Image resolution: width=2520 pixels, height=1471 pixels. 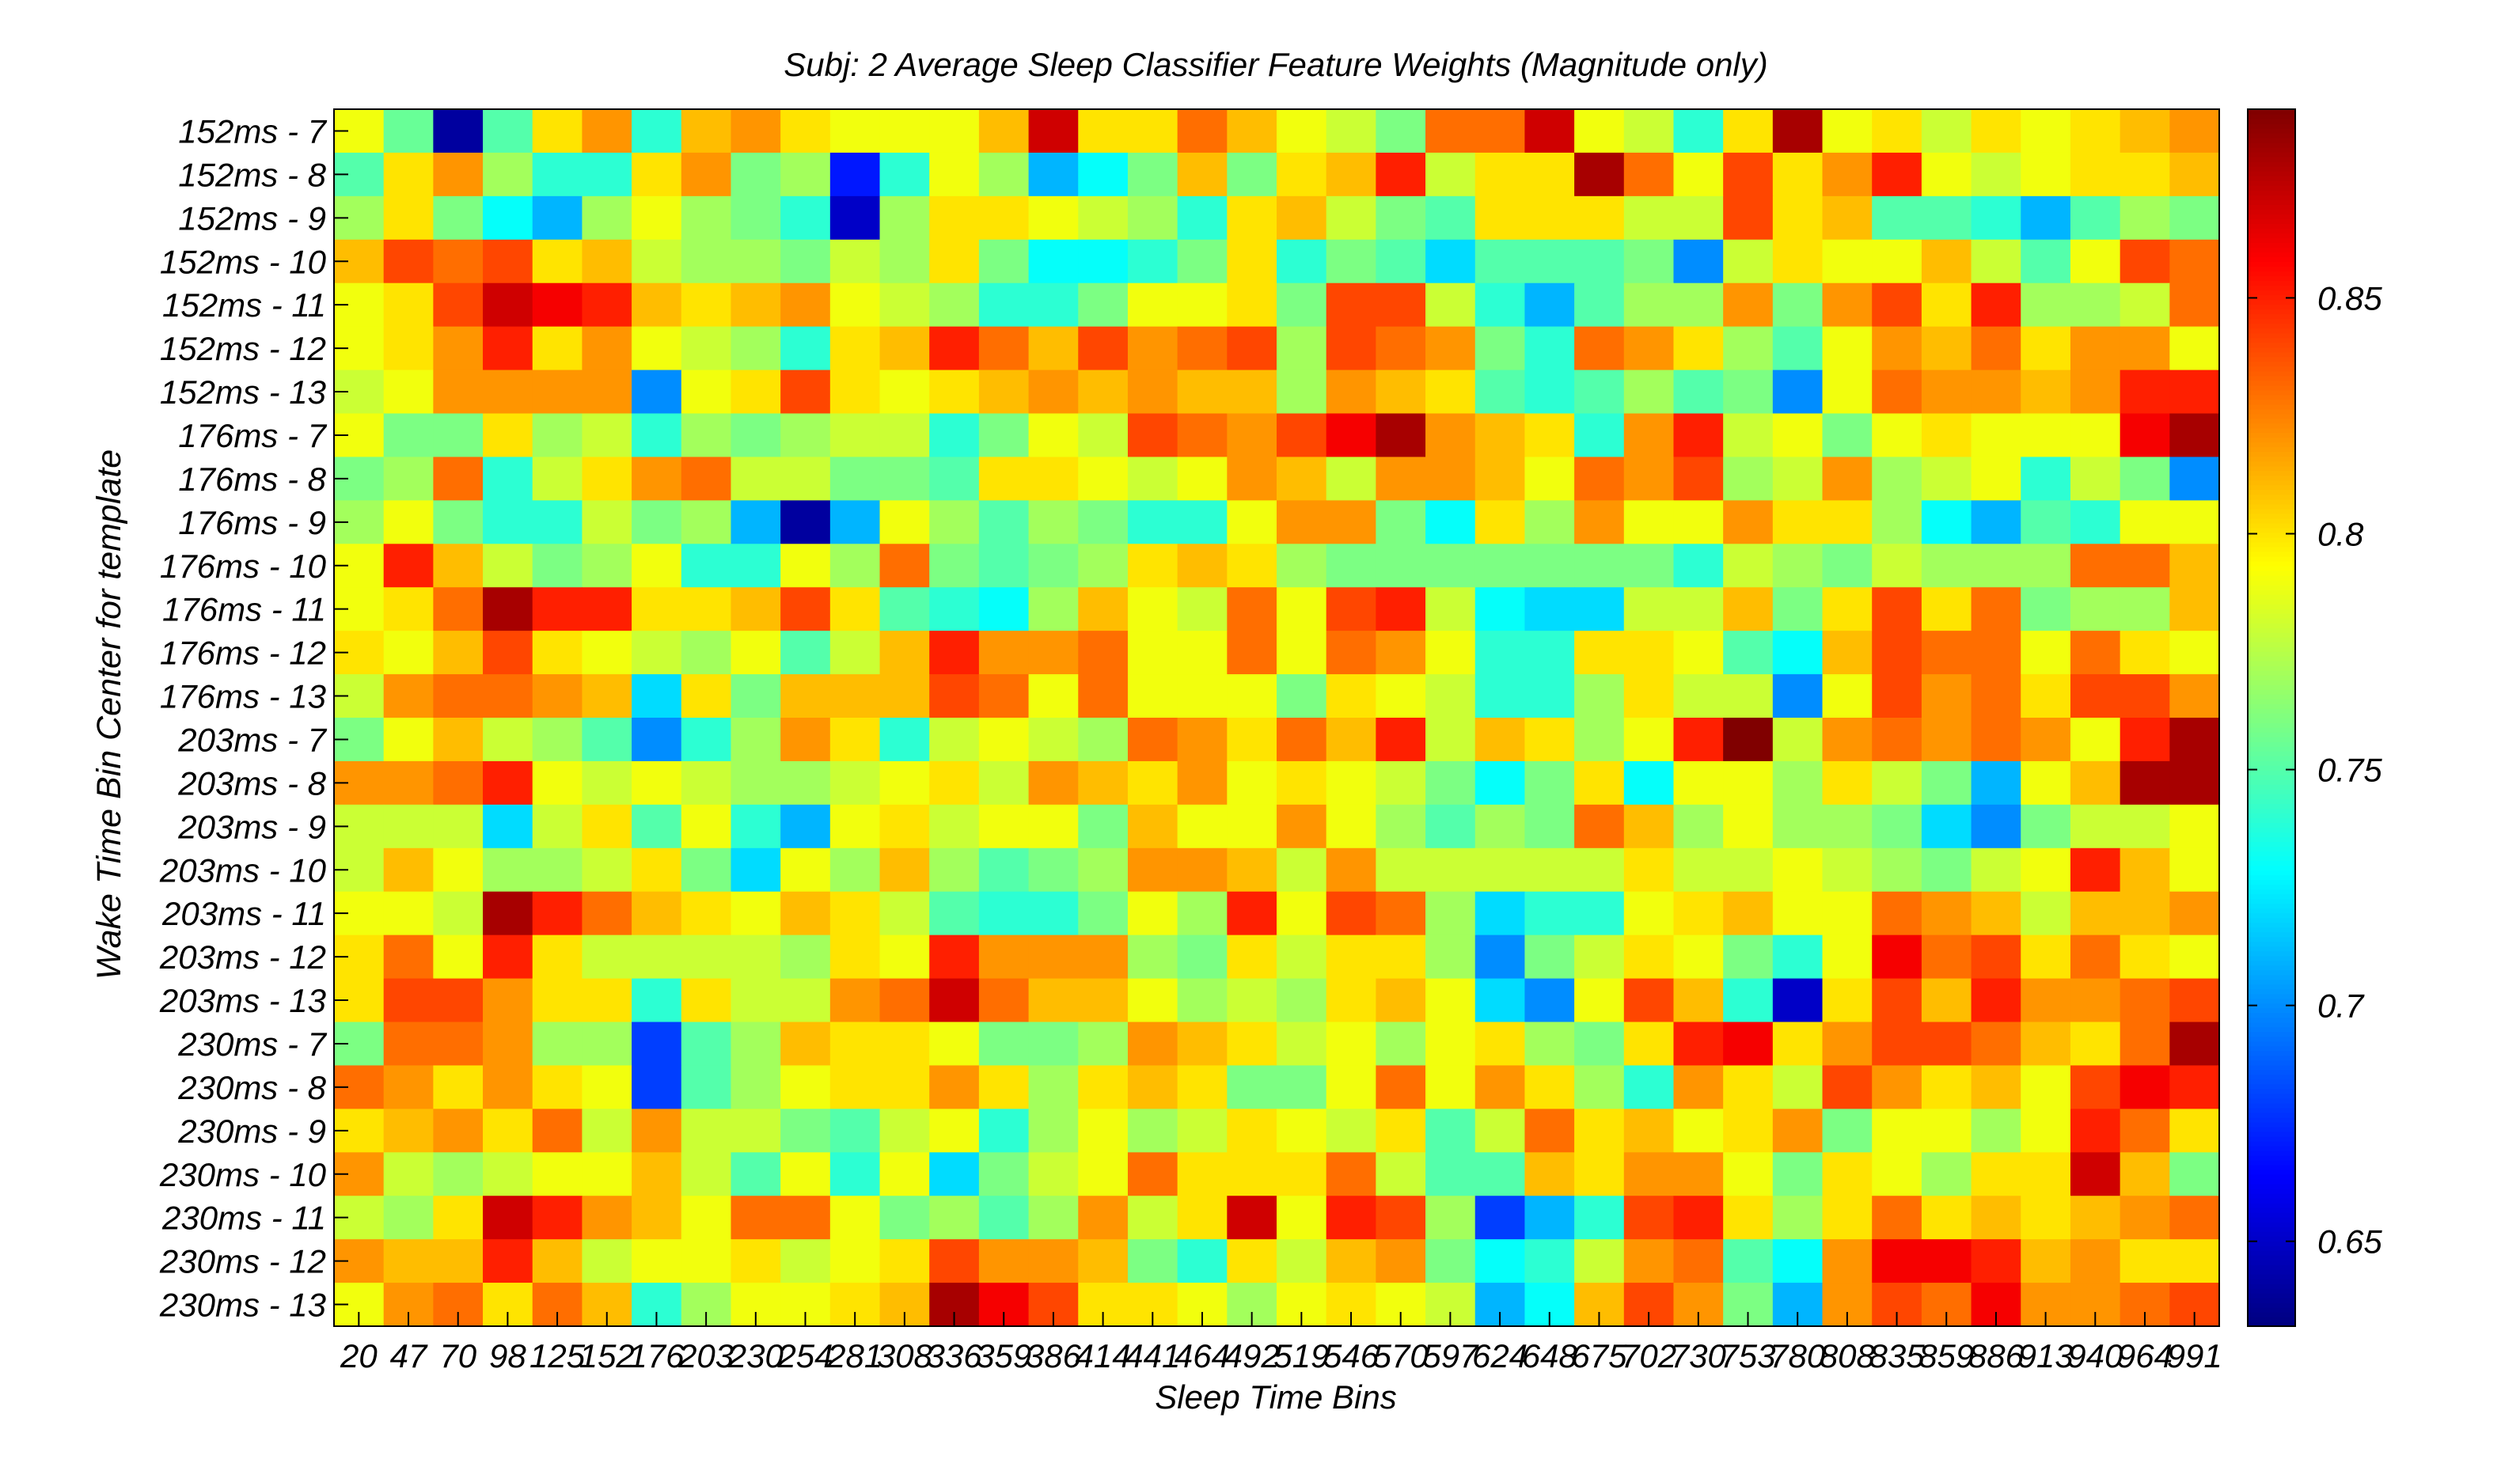 I want to click on x-tick-label: 859, so click(x=1946, y=1355).